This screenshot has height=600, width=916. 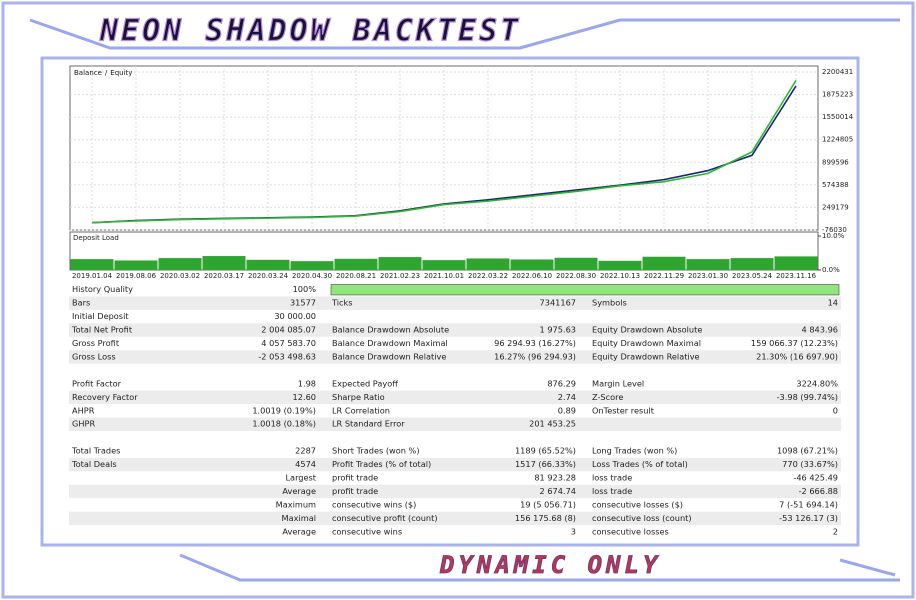 What do you see at coordinates (807, 451) in the screenshot?
I see `cell-value: 1098 (67.21%)` at bounding box center [807, 451].